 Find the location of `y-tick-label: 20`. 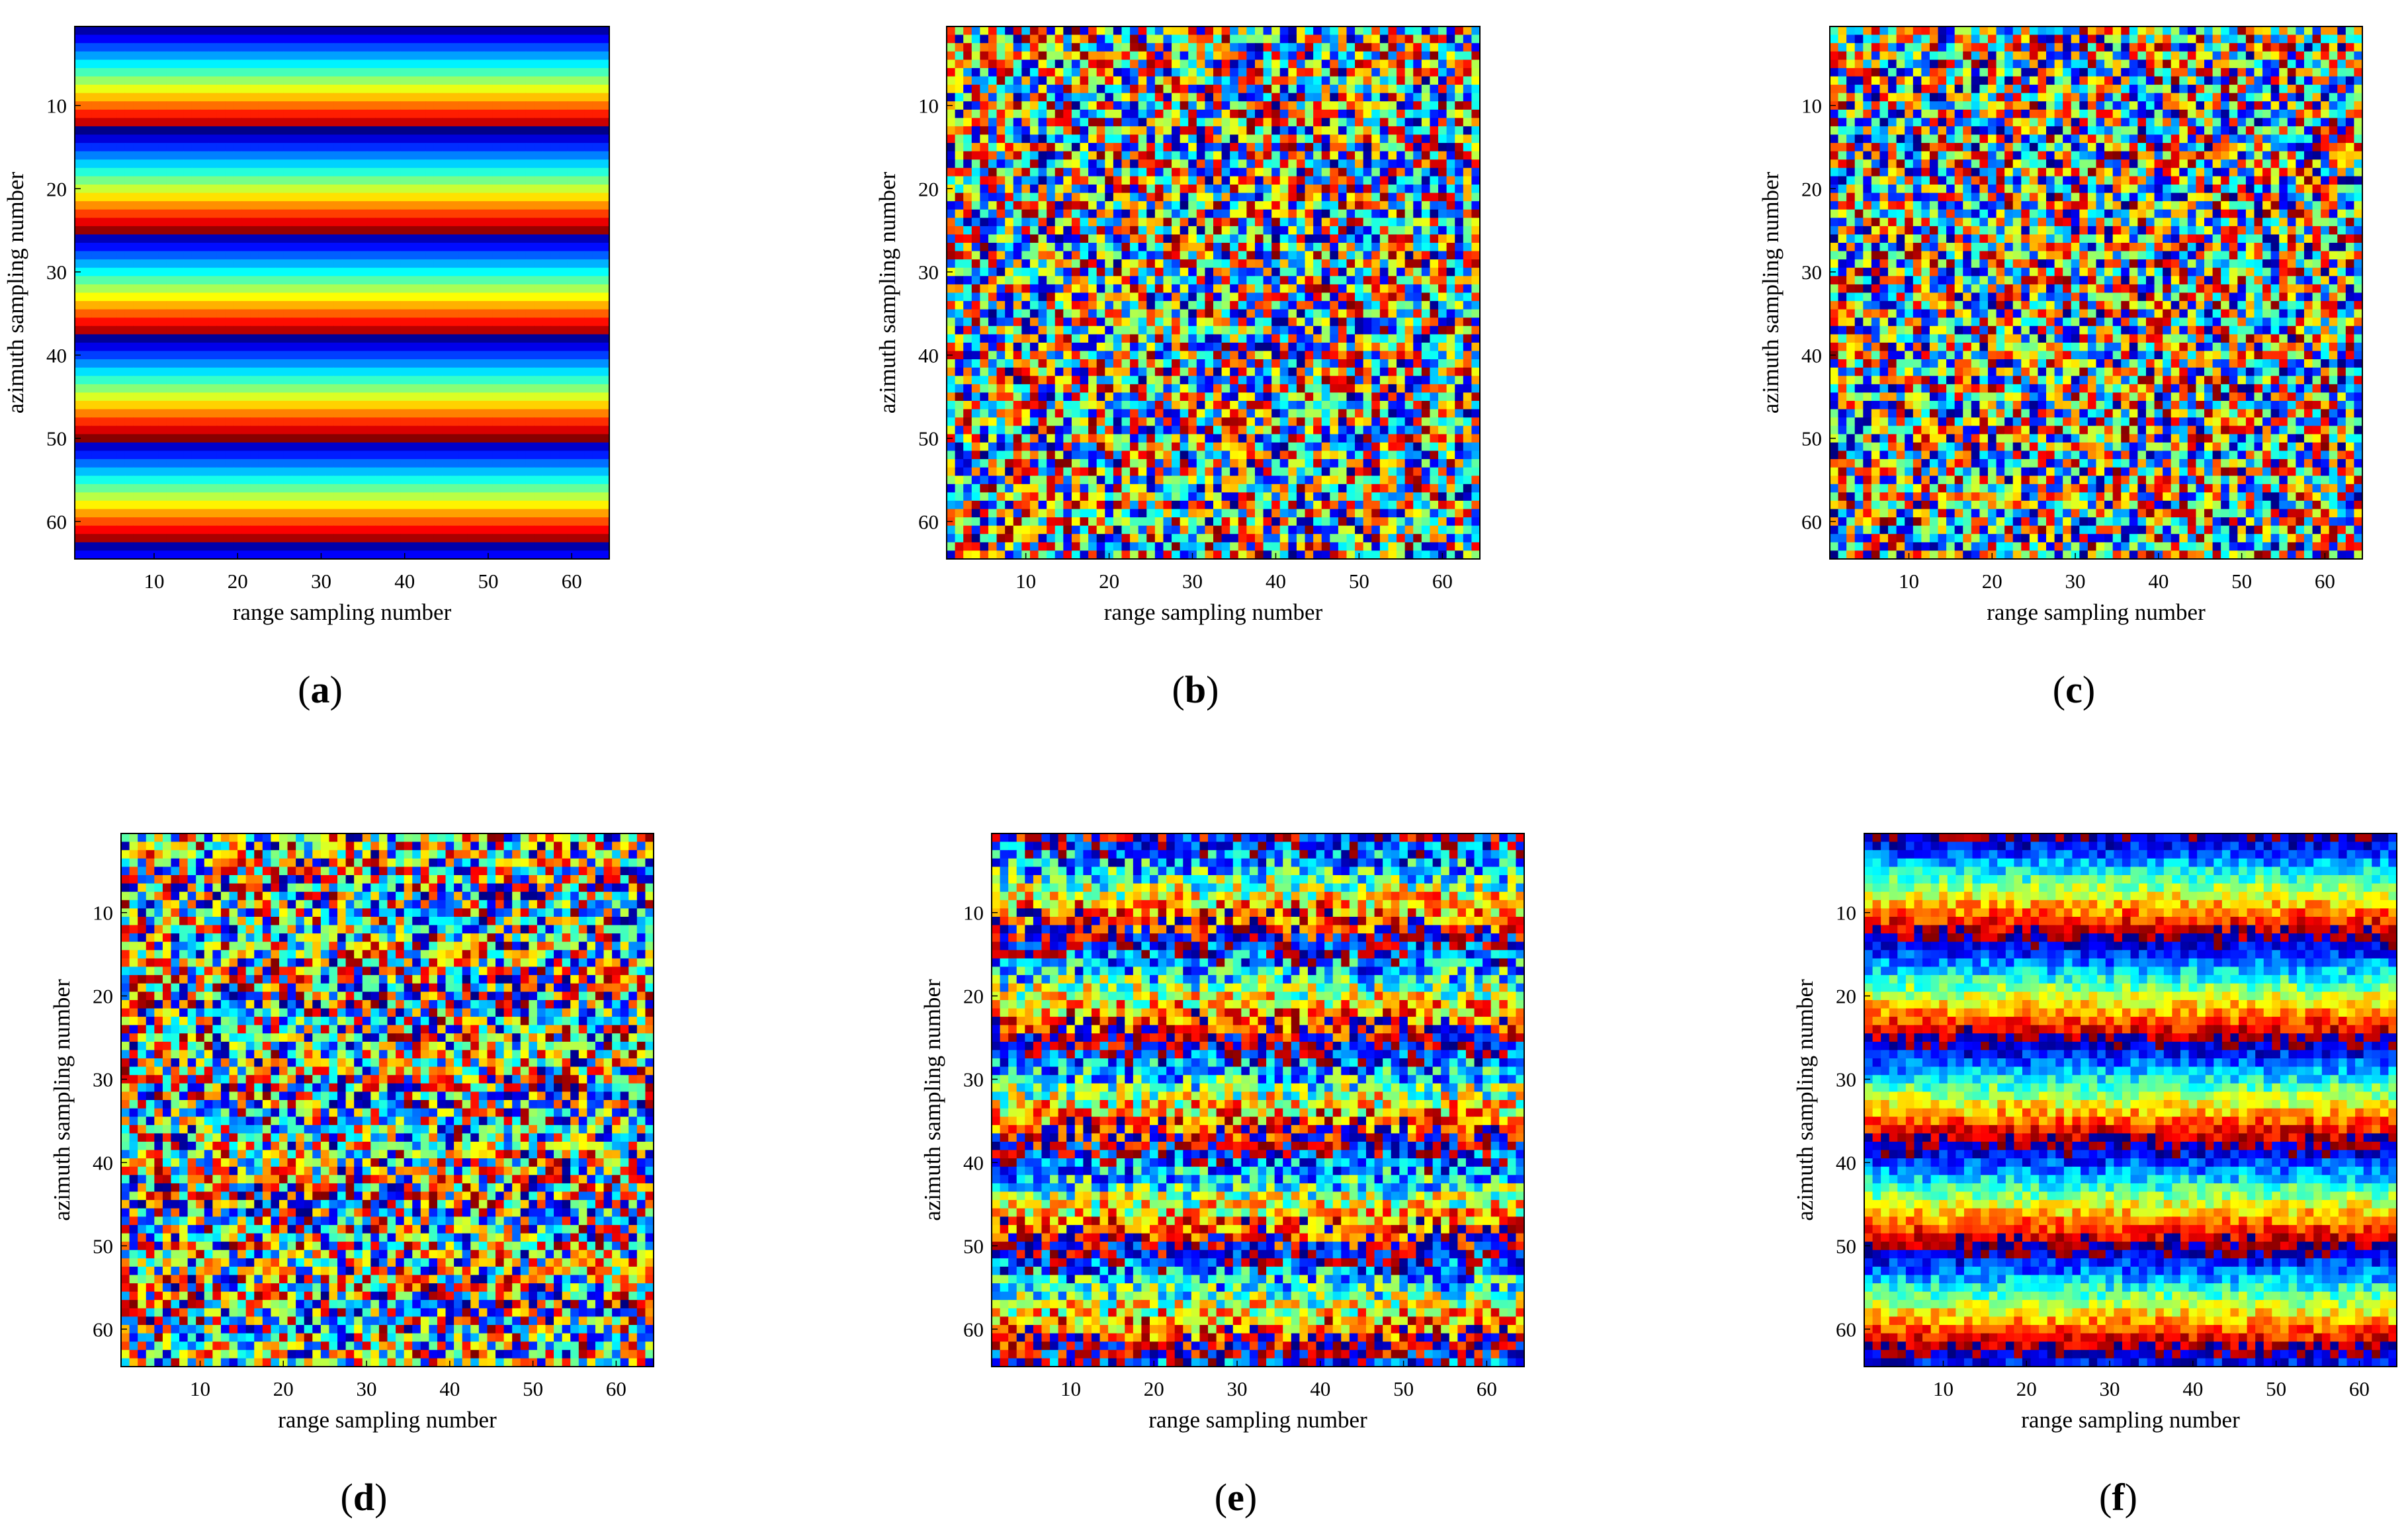

y-tick-label: 20 is located at coordinates (56, 188).